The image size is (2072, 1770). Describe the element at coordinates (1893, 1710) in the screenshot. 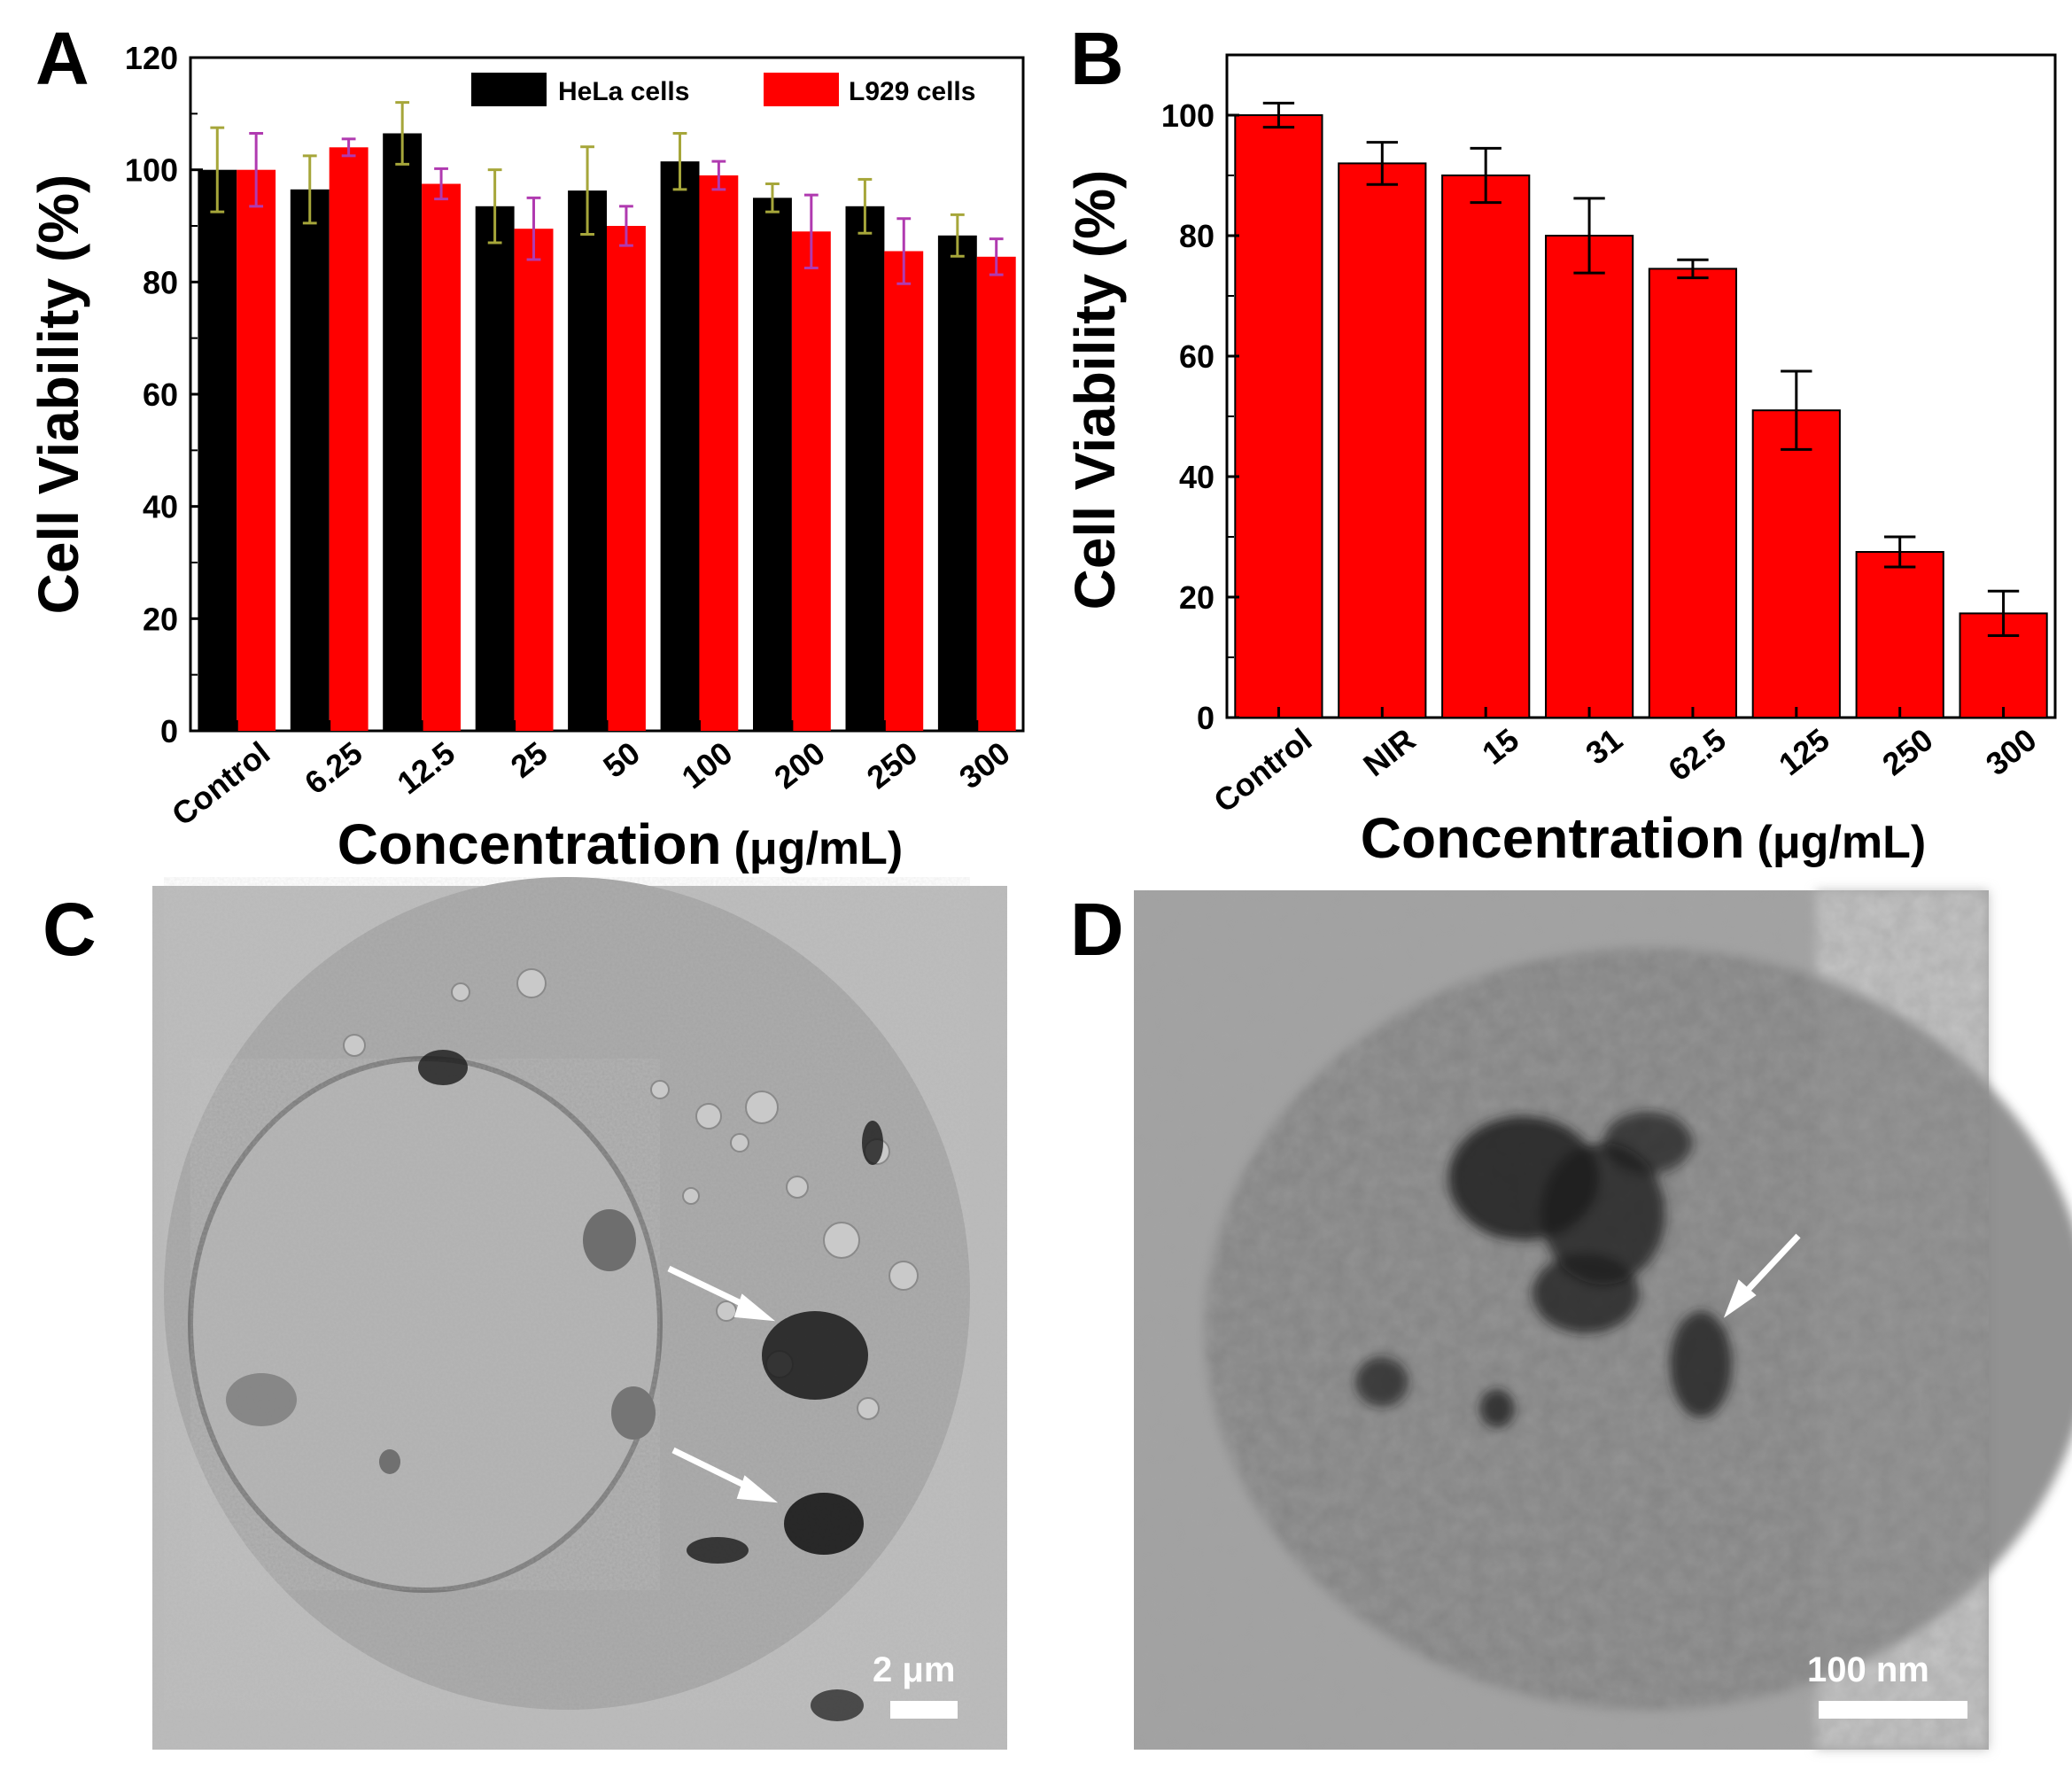

I see `scale-bar-d` at that location.